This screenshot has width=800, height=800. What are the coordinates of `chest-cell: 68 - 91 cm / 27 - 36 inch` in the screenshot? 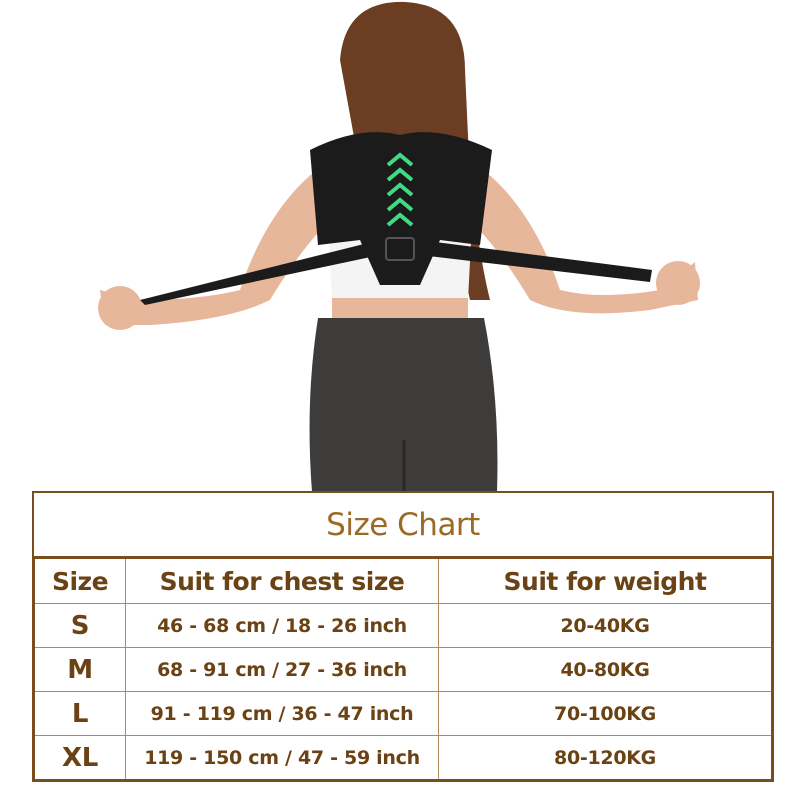 It's located at (282, 669).